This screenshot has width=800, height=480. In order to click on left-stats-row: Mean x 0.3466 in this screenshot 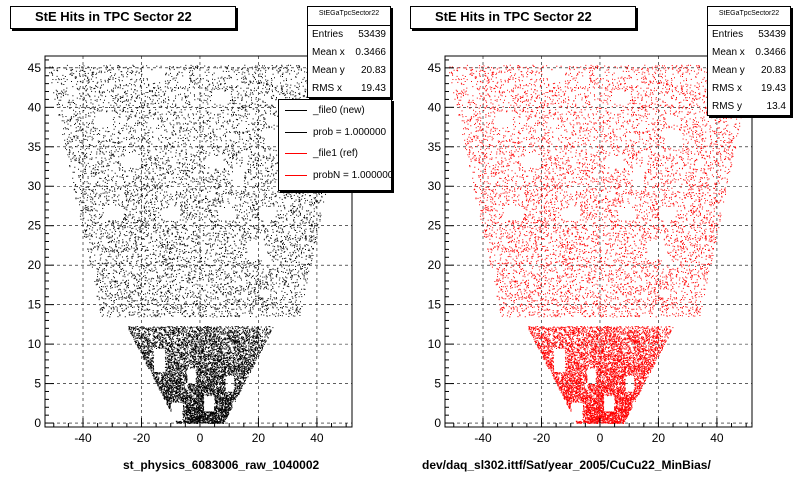, I will do `click(349, 52)`.